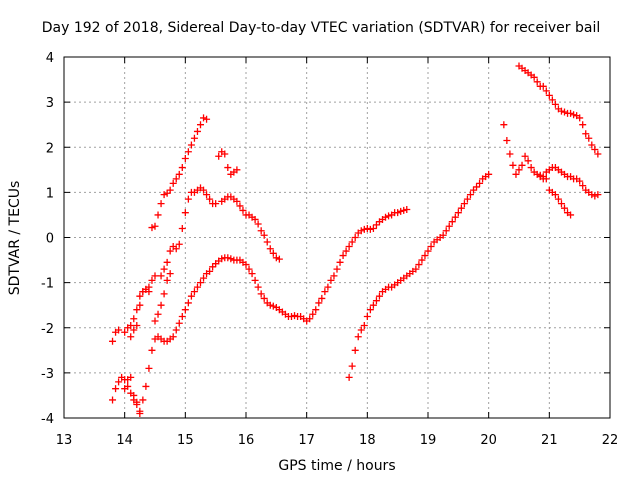 This screenshot has width=640, height=485. What do you see at coordinates (488, 440) in the screenshot?
I see `x-tick-label: 20` at bounding box center [488, 440].